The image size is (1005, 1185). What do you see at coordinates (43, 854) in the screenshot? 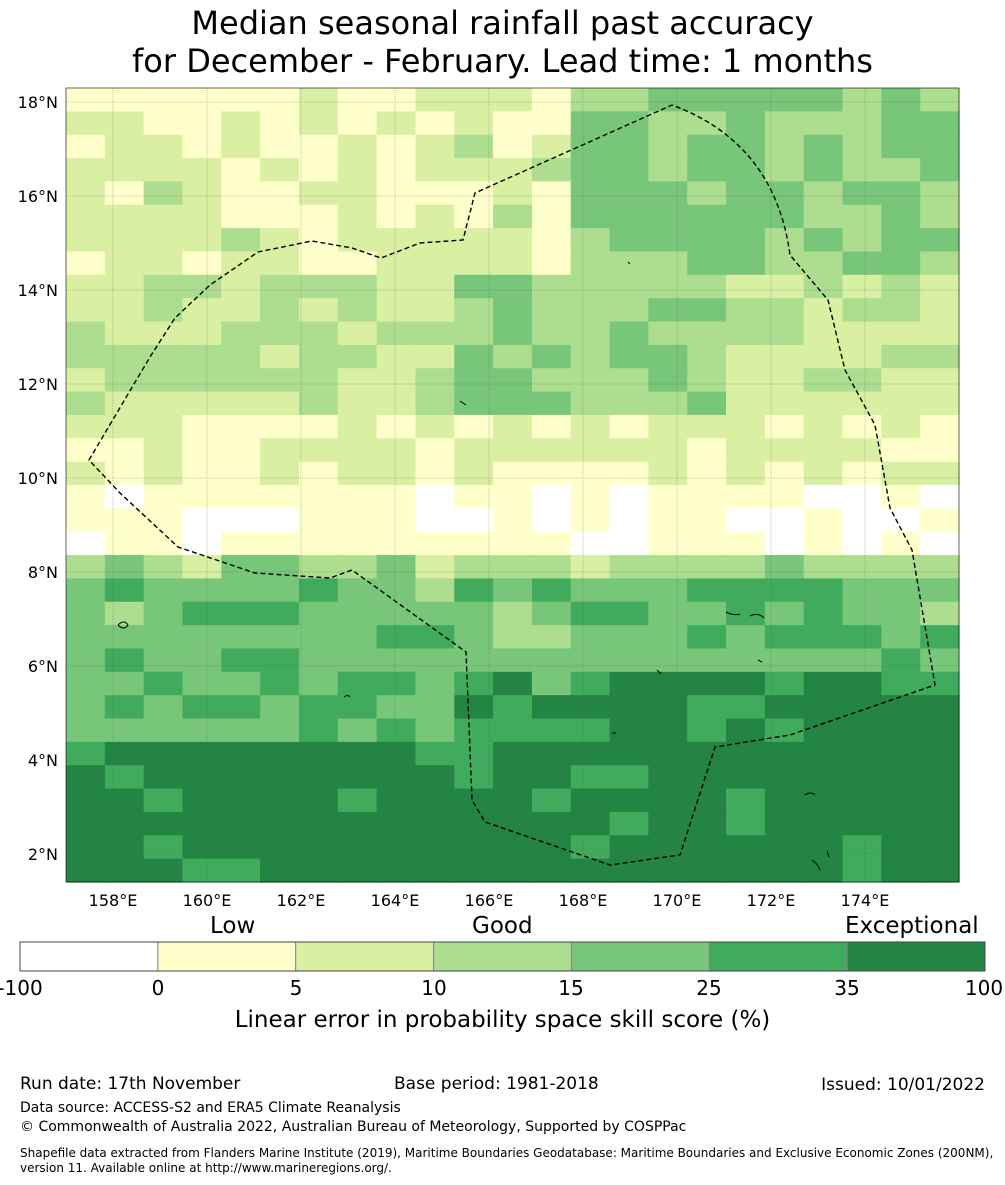
I see `latitude-tick-label: 2°N` at bounding box center [43, 854].